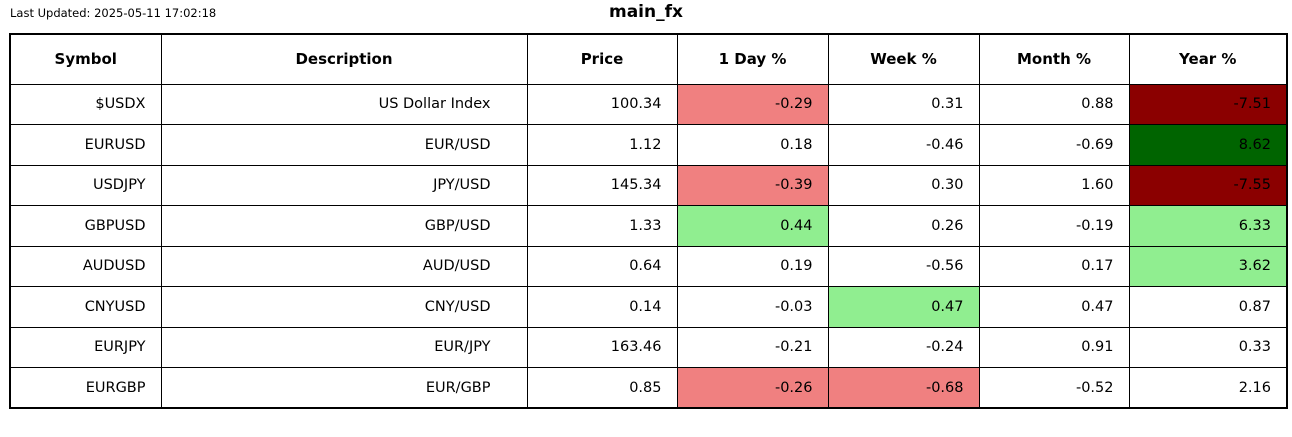  What do you see at coordinates (85, 266) in the screenshot?
I see `symbol-cell: AUDUSD` at bounding box center [85, 266].